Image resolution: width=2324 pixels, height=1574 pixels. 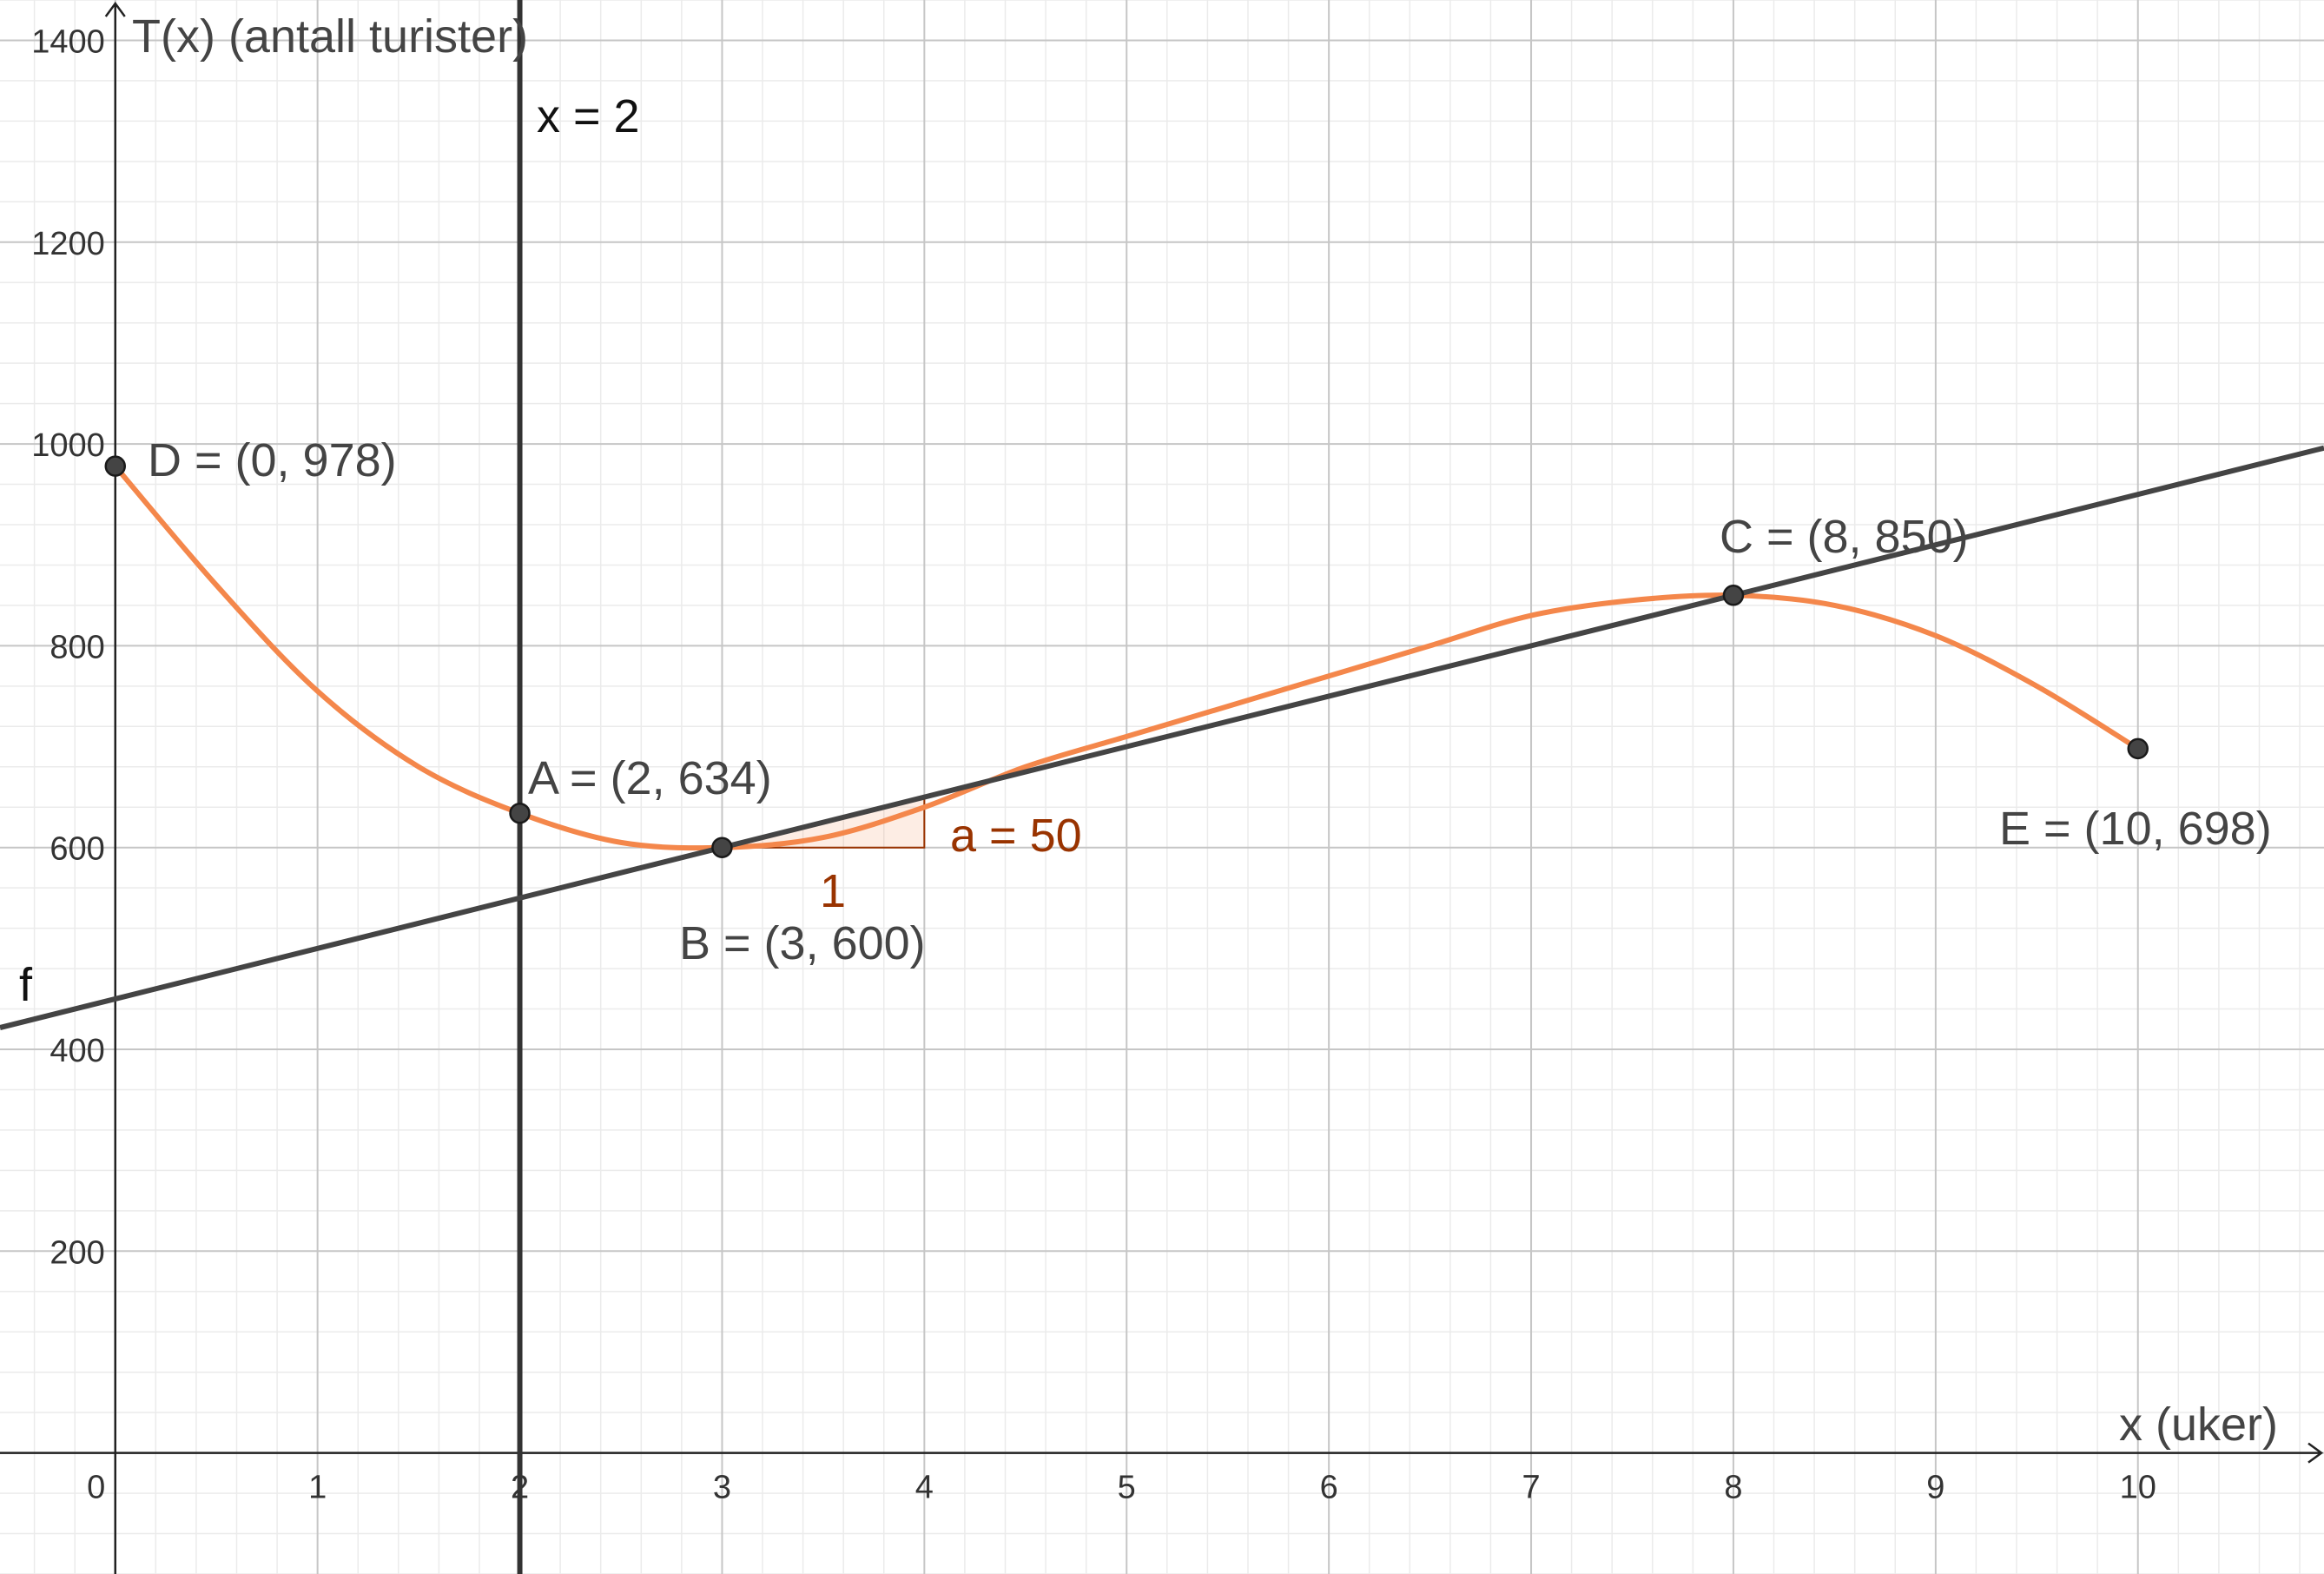 What do you see at coordinates (1733, 1488) in the screenshot?
I see `x-tick-label: 8` at bounding box center [1733, 1488].